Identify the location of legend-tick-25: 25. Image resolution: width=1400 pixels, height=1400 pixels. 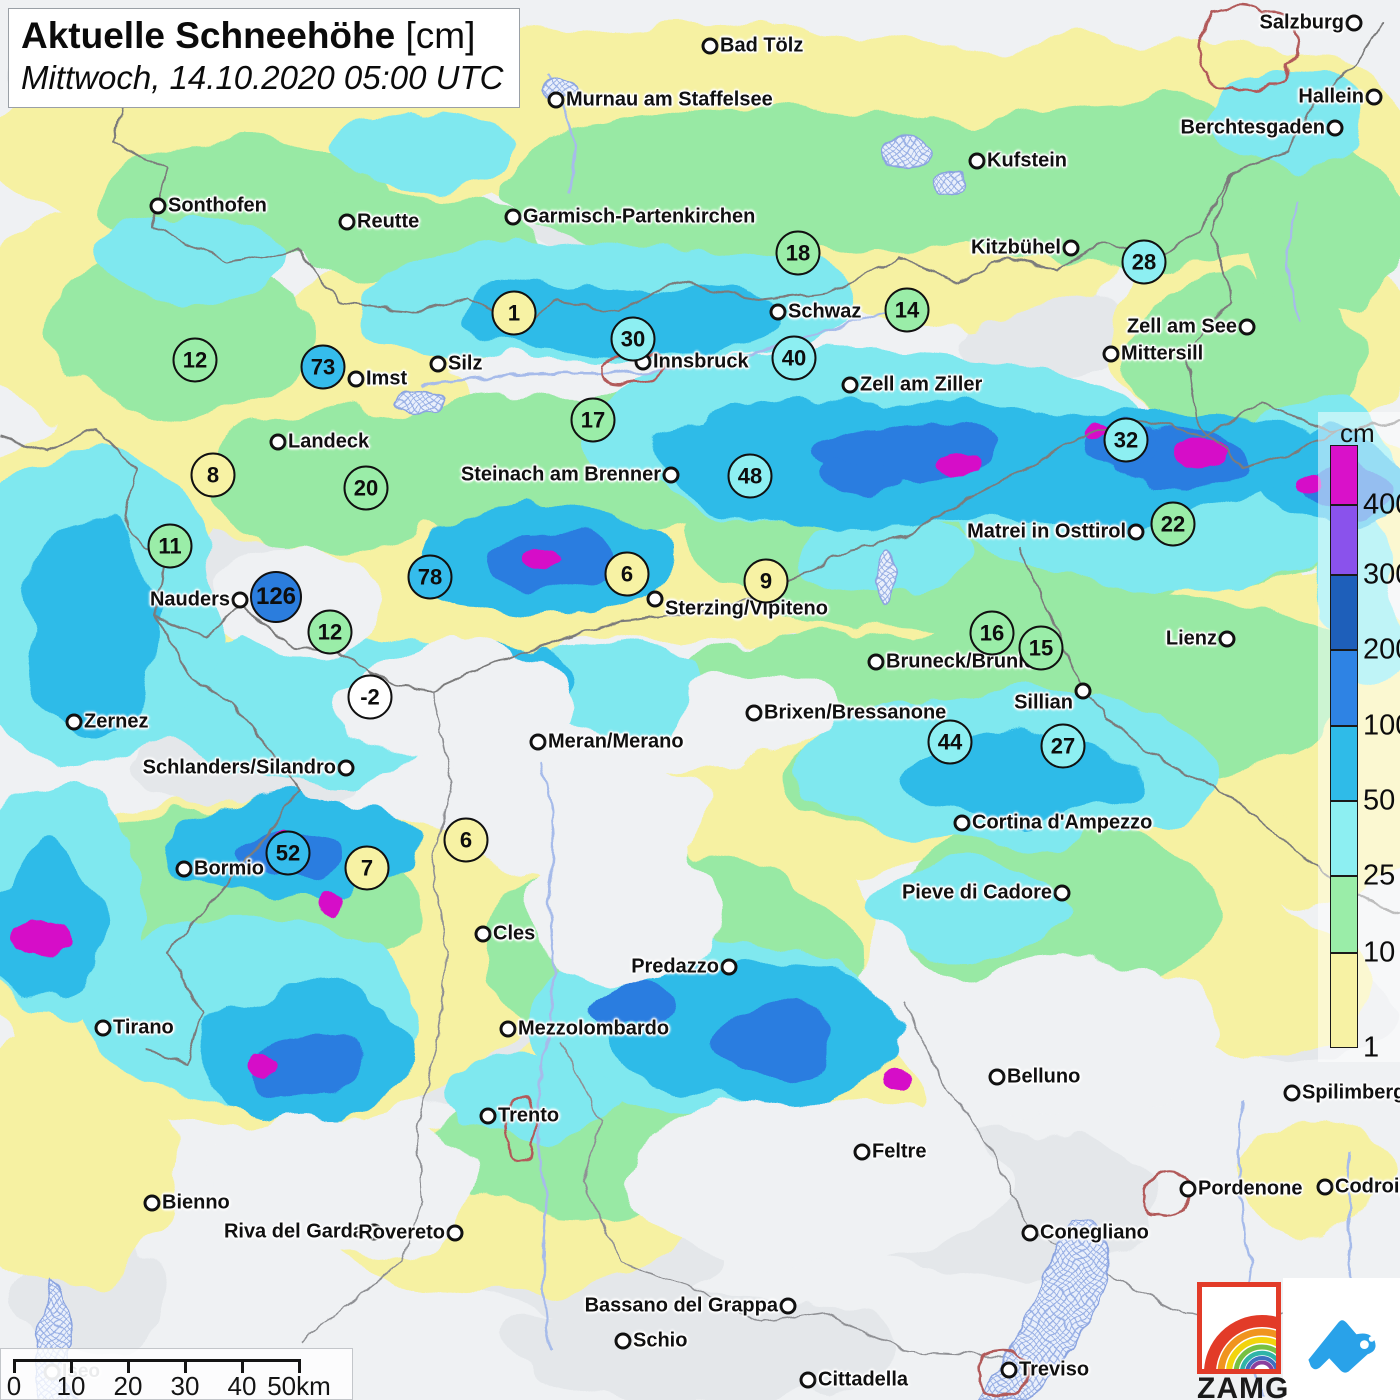
(1379, 875).